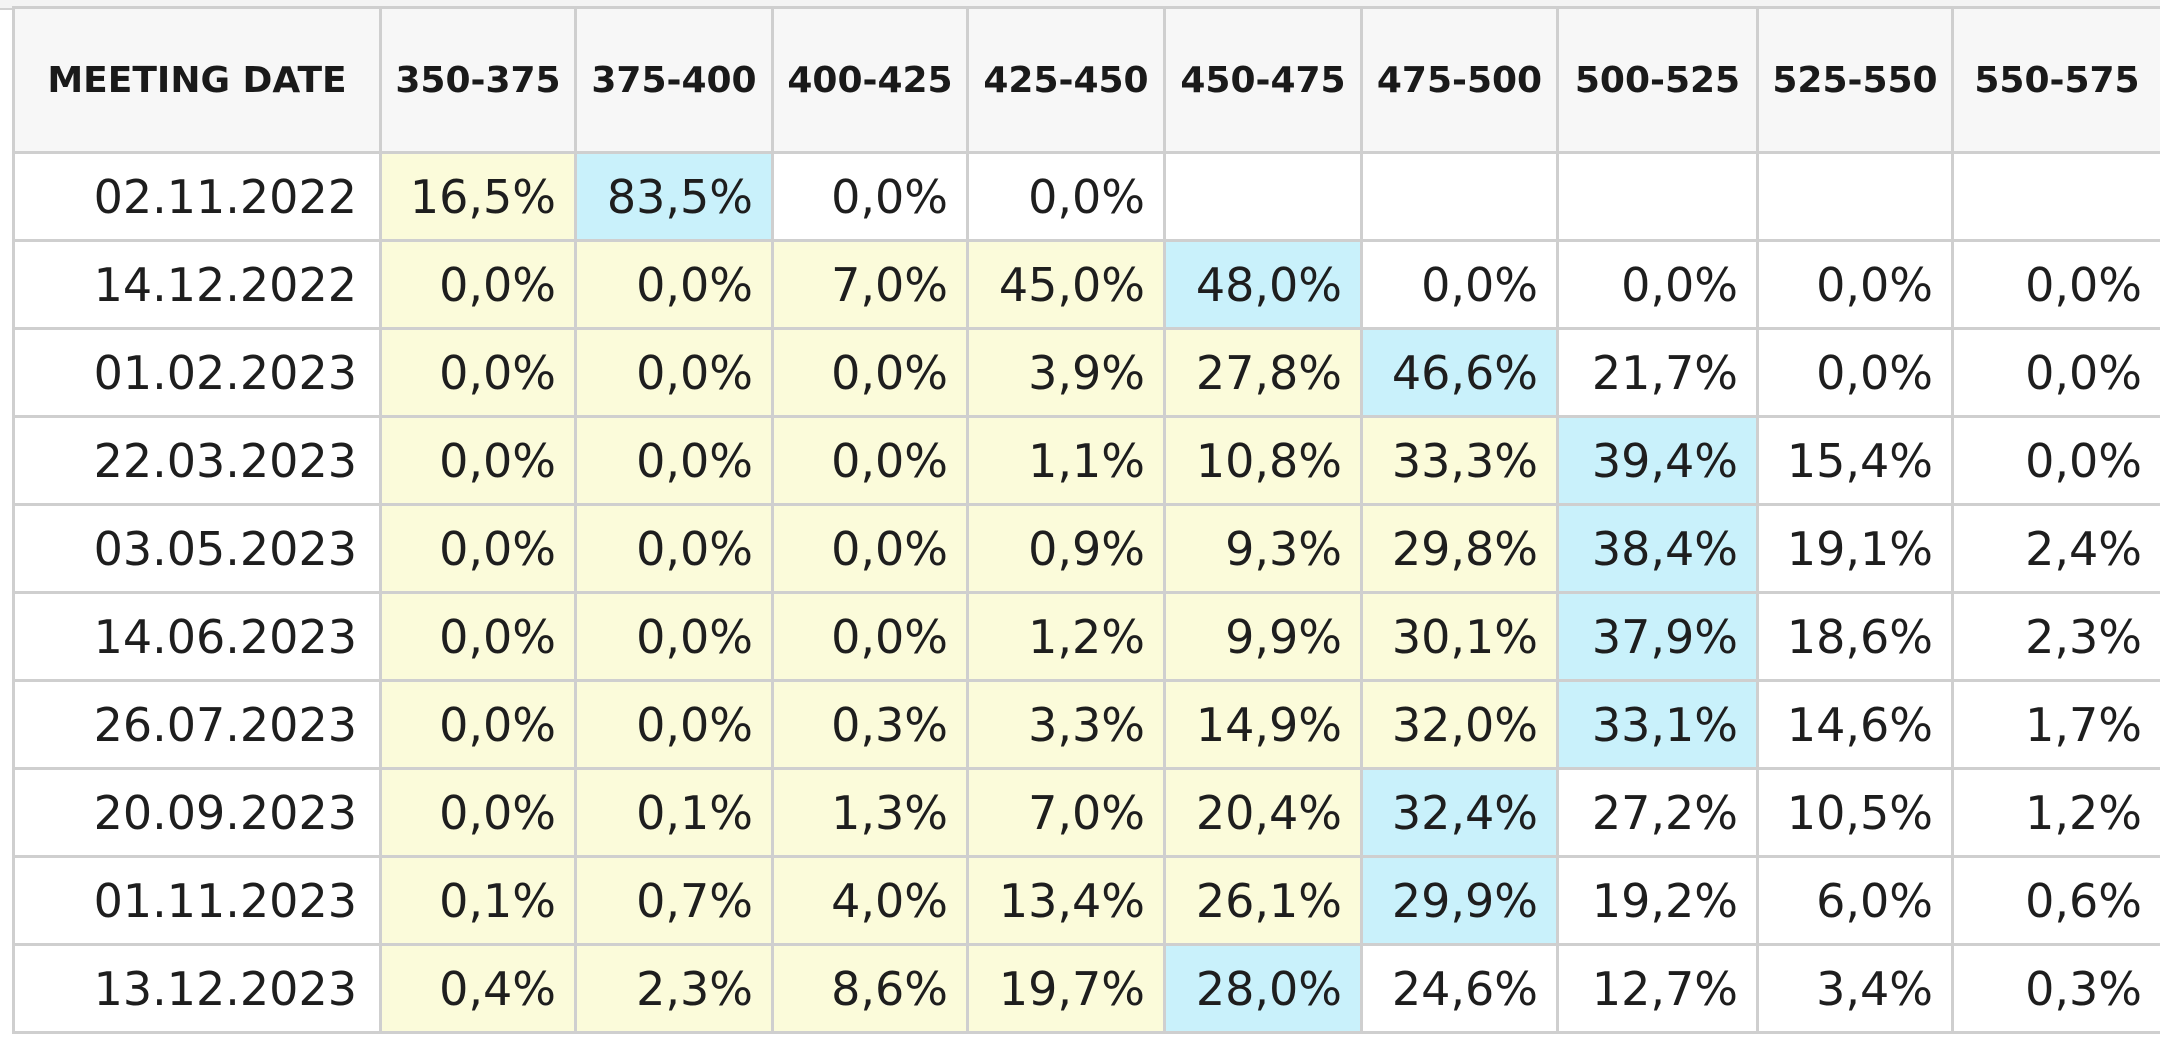 The image size is (2160, 1058). I want to click on probability-cell: 0,3%, so click(870, 724).